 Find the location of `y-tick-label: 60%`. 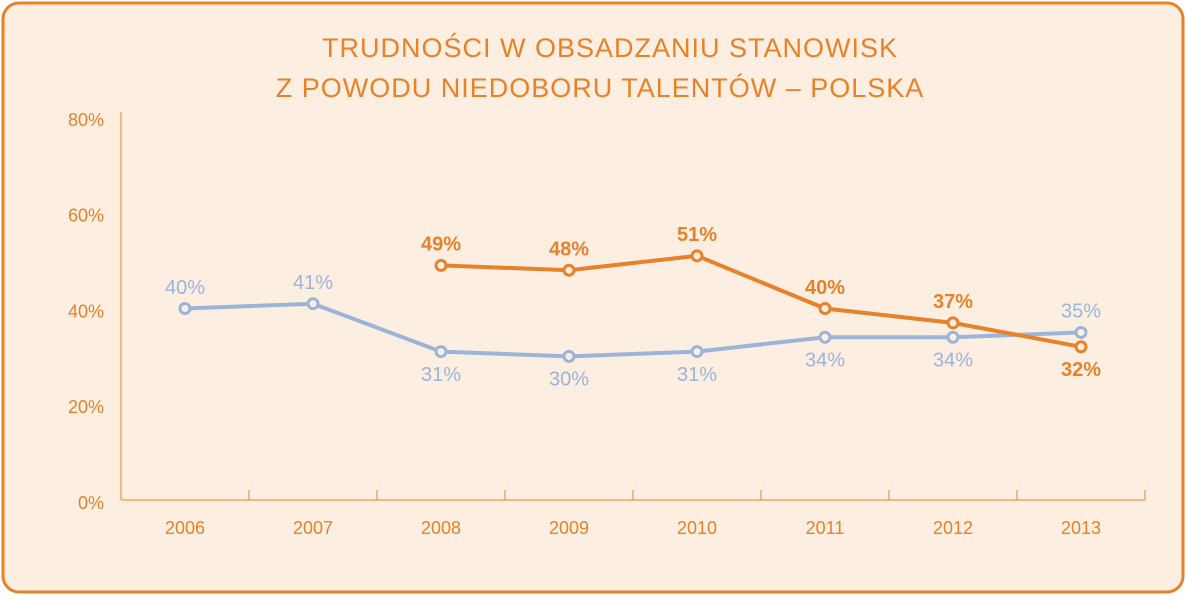

y-tick-label: 60% is located at coordinates (86, 216).